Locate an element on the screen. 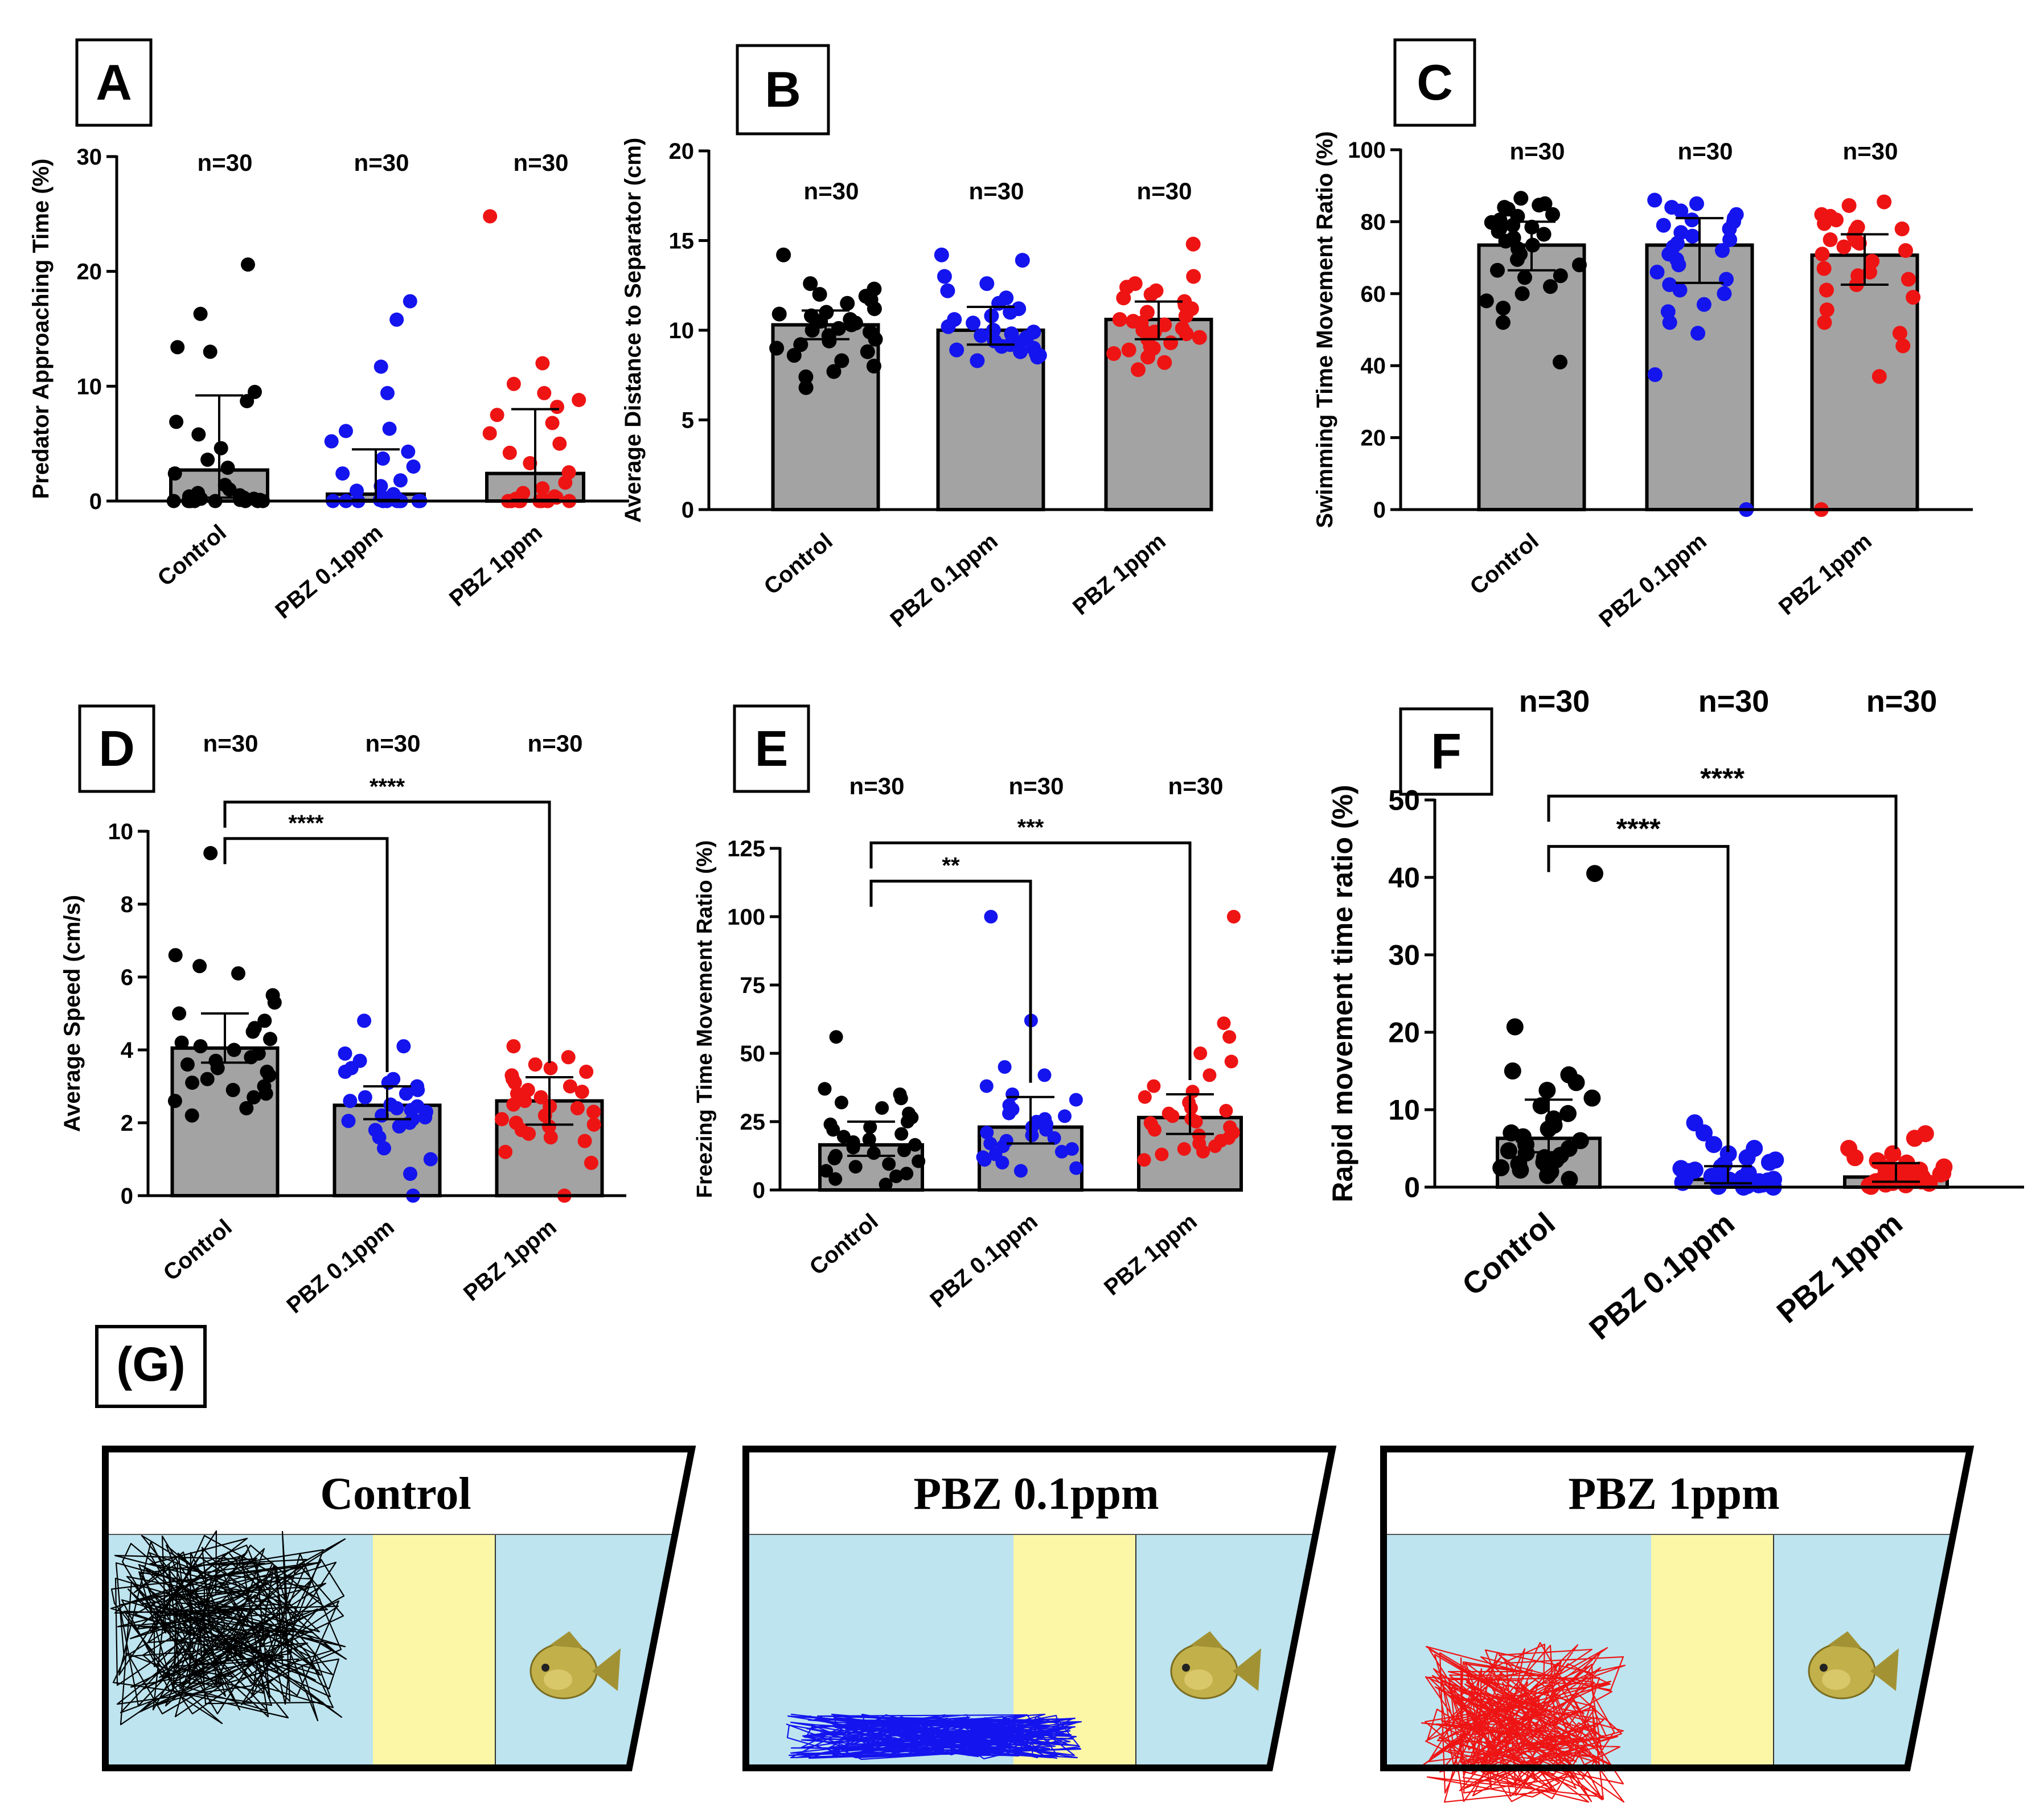 The image size is (2044, 1810). significance-bracket is located at coordinates (1722, 971).